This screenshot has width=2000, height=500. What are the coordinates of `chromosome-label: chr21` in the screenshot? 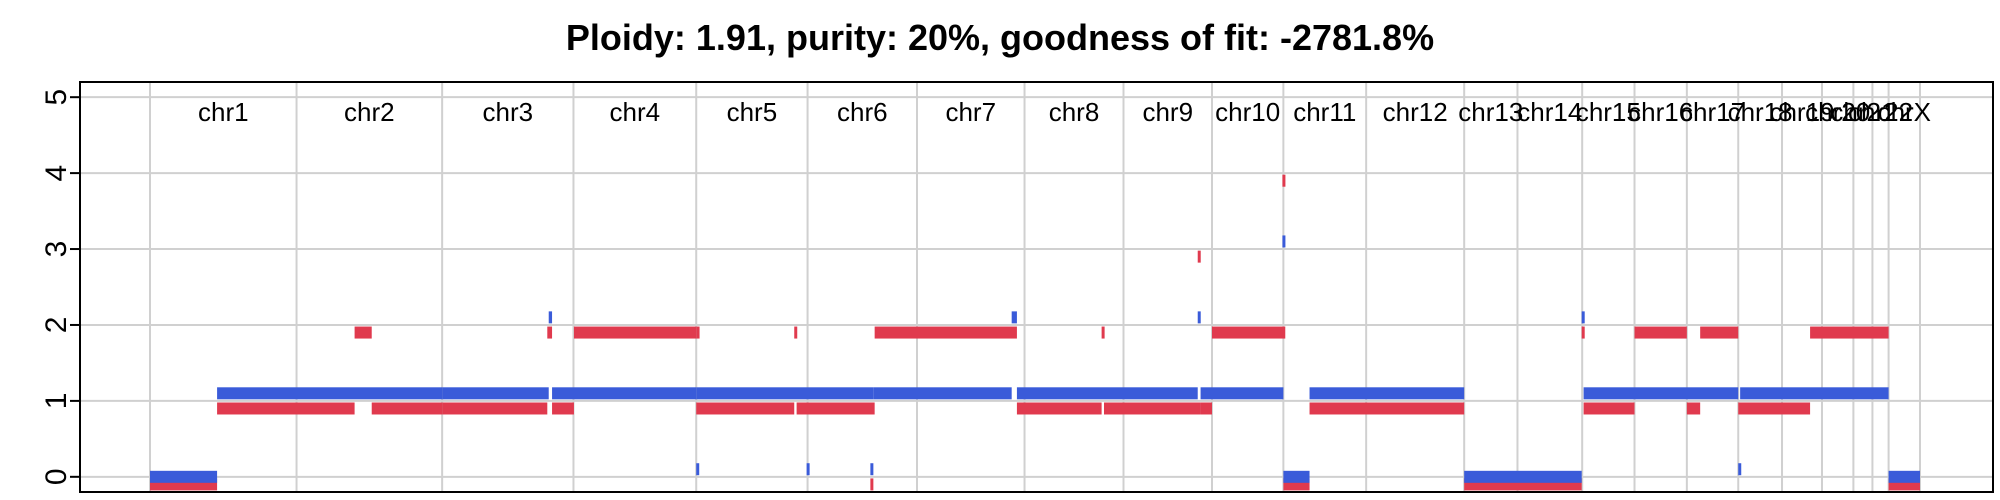 It's located at (1862, 112).